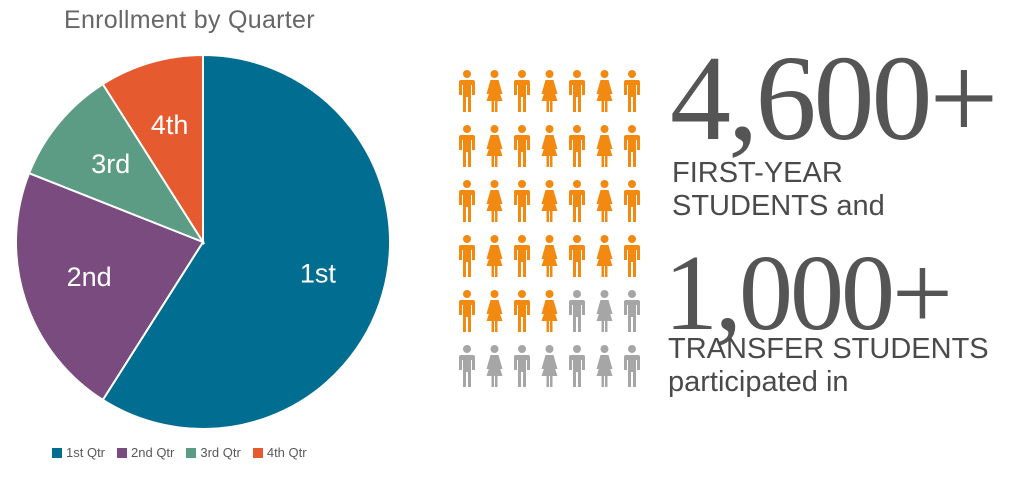 This screenshot has height=482, width=1024. What do you see at coordinates (179, 452) in the screenshot?
I see `legend: 1st Qtr 2nd Qtr 3rd Qtr 4th Qtr` at bounding box center [179, 452].